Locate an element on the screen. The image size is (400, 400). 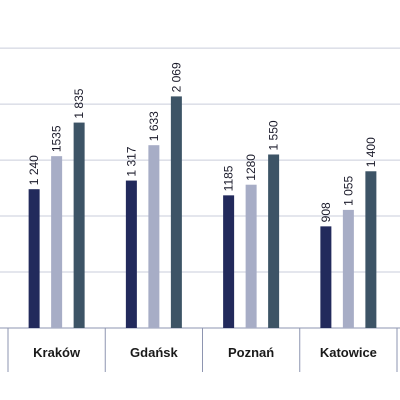
value-label: 1 055 is located at coordinates (348, 191).